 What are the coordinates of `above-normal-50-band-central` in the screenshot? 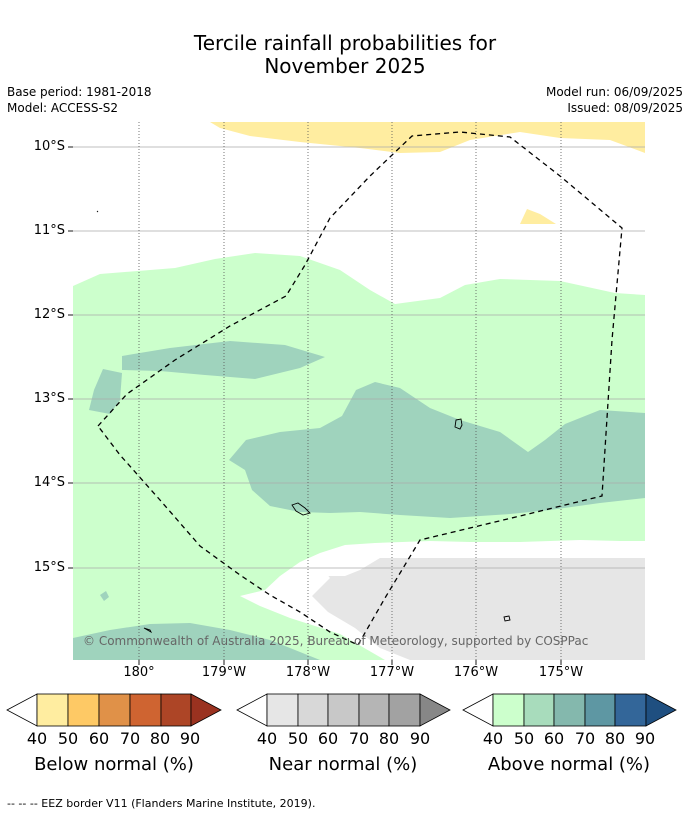 It's located at (437, 450).